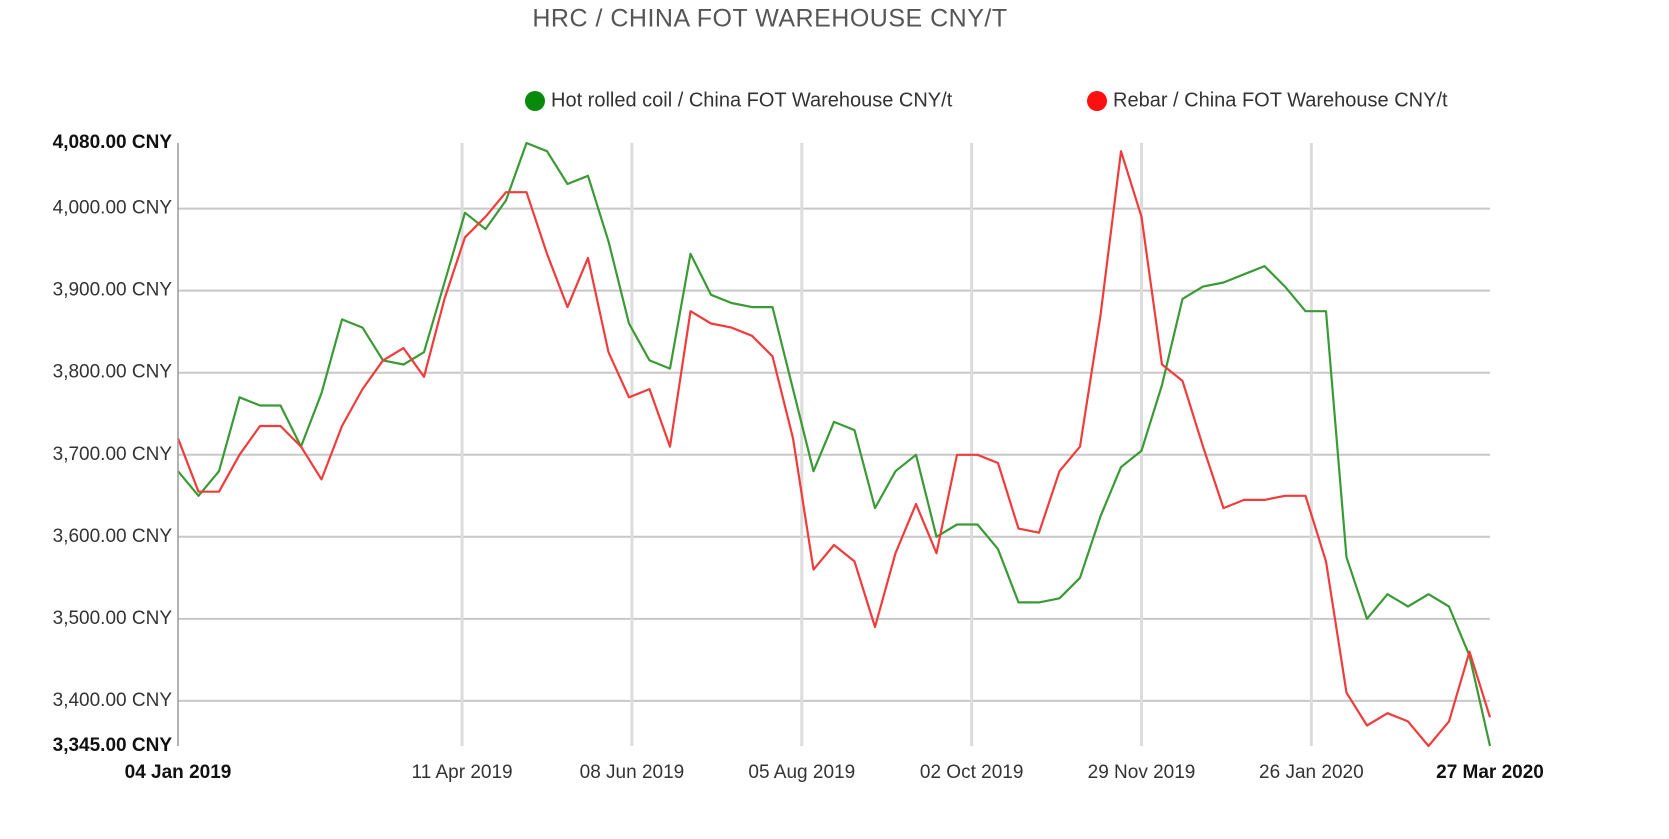 Image resolution: width=1669 pixels, height=839 pixels. What do you see at coordinates (462, 772) in the screenshot?
I see `x-tick-label: 11 Apr 2019` at bounding box center [462, 772].